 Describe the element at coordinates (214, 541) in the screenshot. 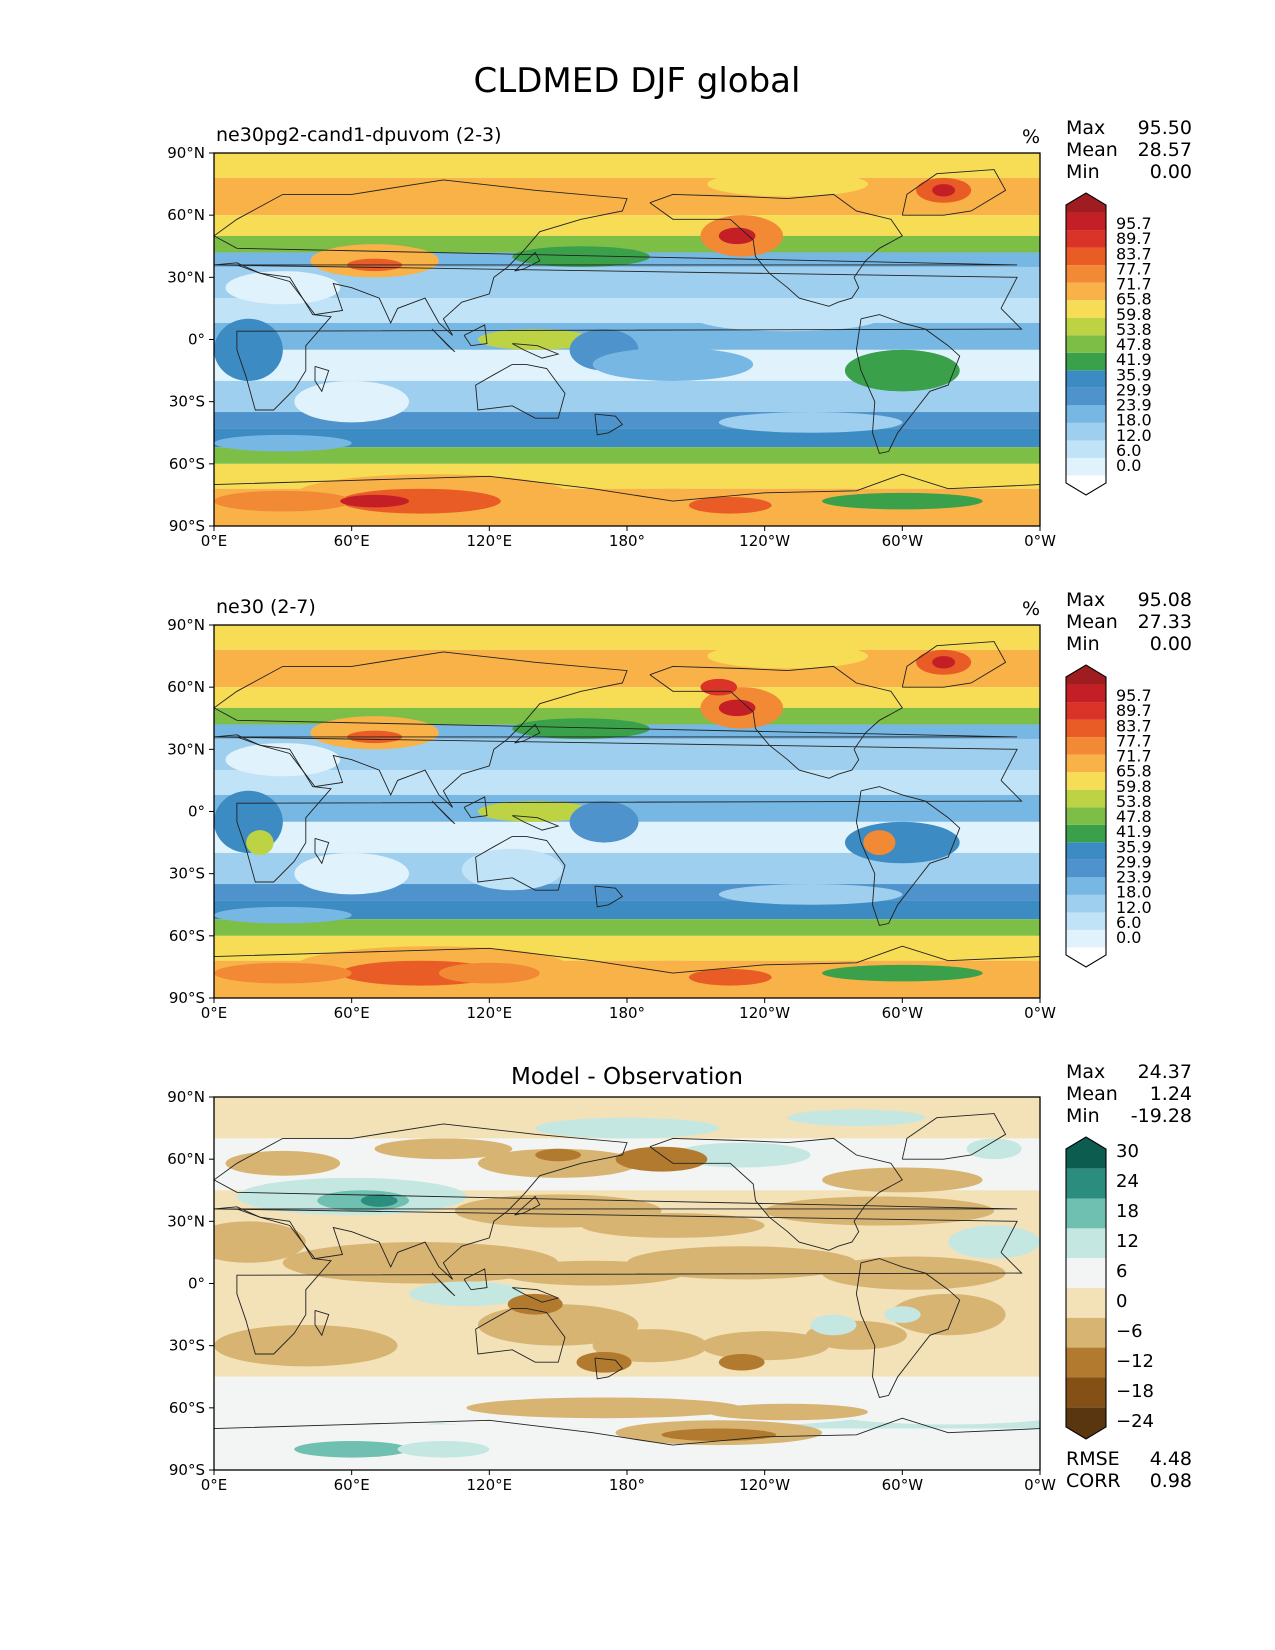

I see `x-tick-label: 0°E` at that location.